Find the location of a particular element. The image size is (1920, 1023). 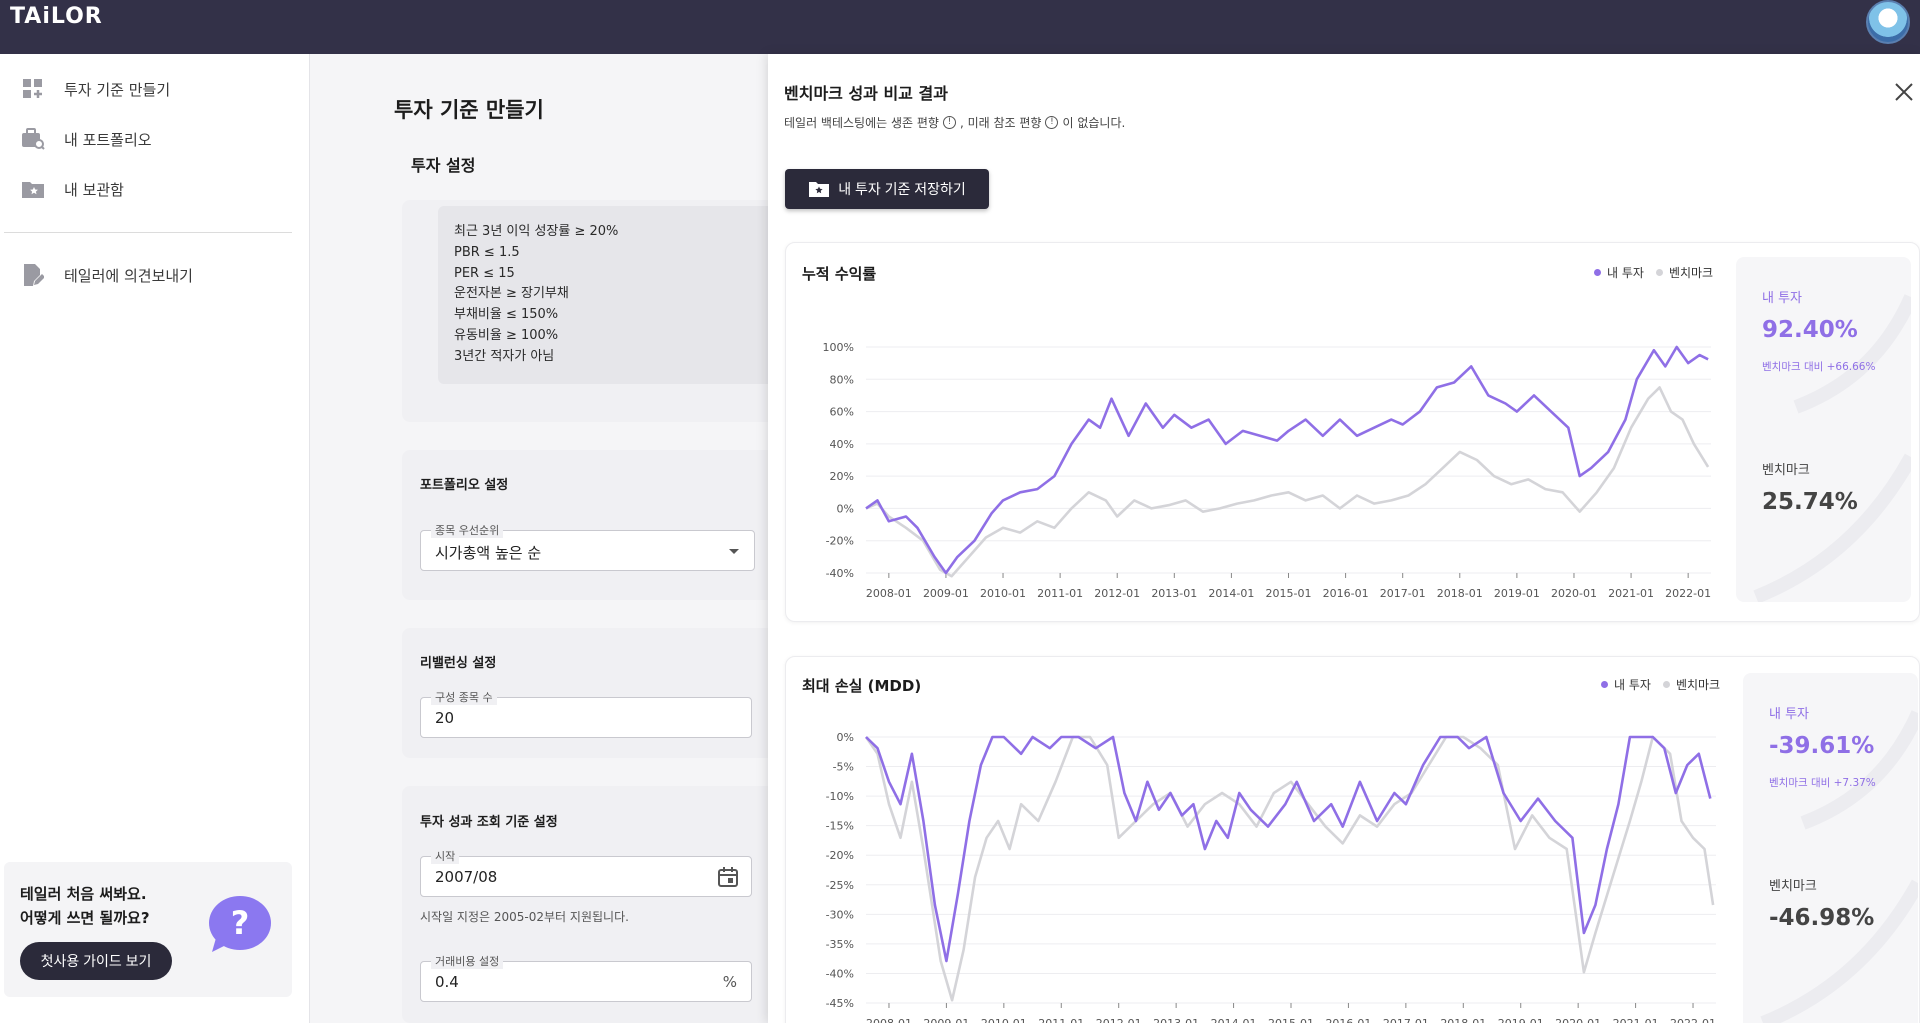

guide-title: 테일러 처음 써봐요. 어떻게 쓰면 될까요? is located at coordinates (85, 906).